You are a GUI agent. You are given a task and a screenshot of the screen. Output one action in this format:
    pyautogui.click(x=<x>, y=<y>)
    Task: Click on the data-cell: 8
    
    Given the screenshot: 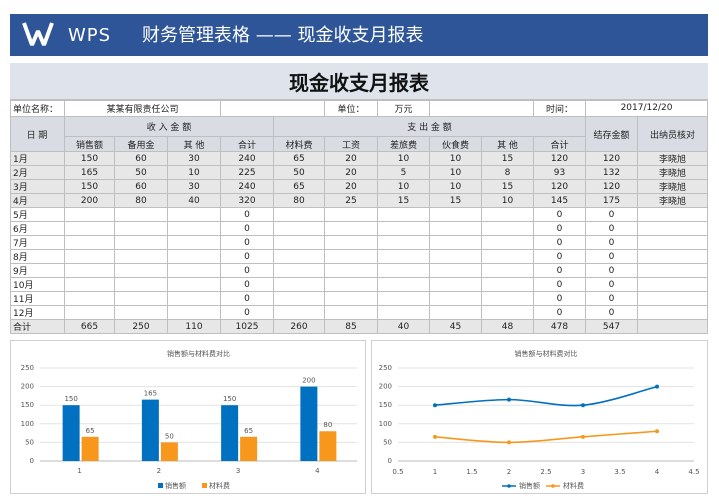 What is the action you would take?
    pyautogui.click(x=508, y=173)
    